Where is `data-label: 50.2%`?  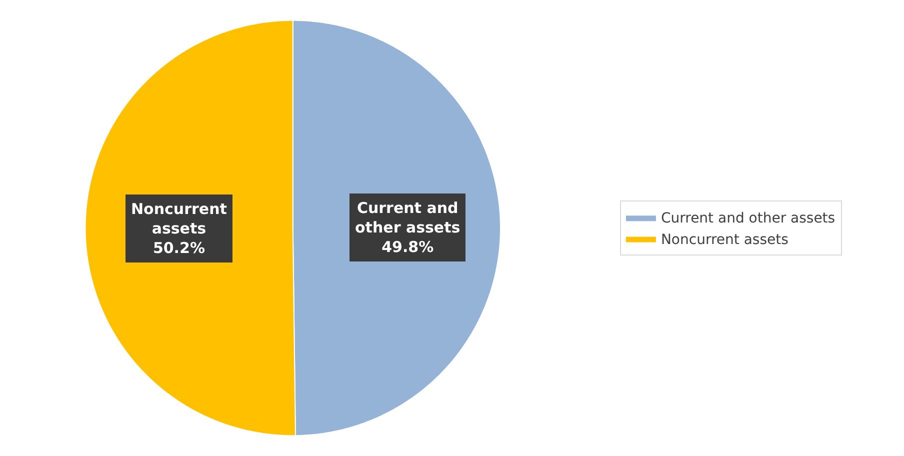 data-label: 50.2% is located at coordinates (178, 248).